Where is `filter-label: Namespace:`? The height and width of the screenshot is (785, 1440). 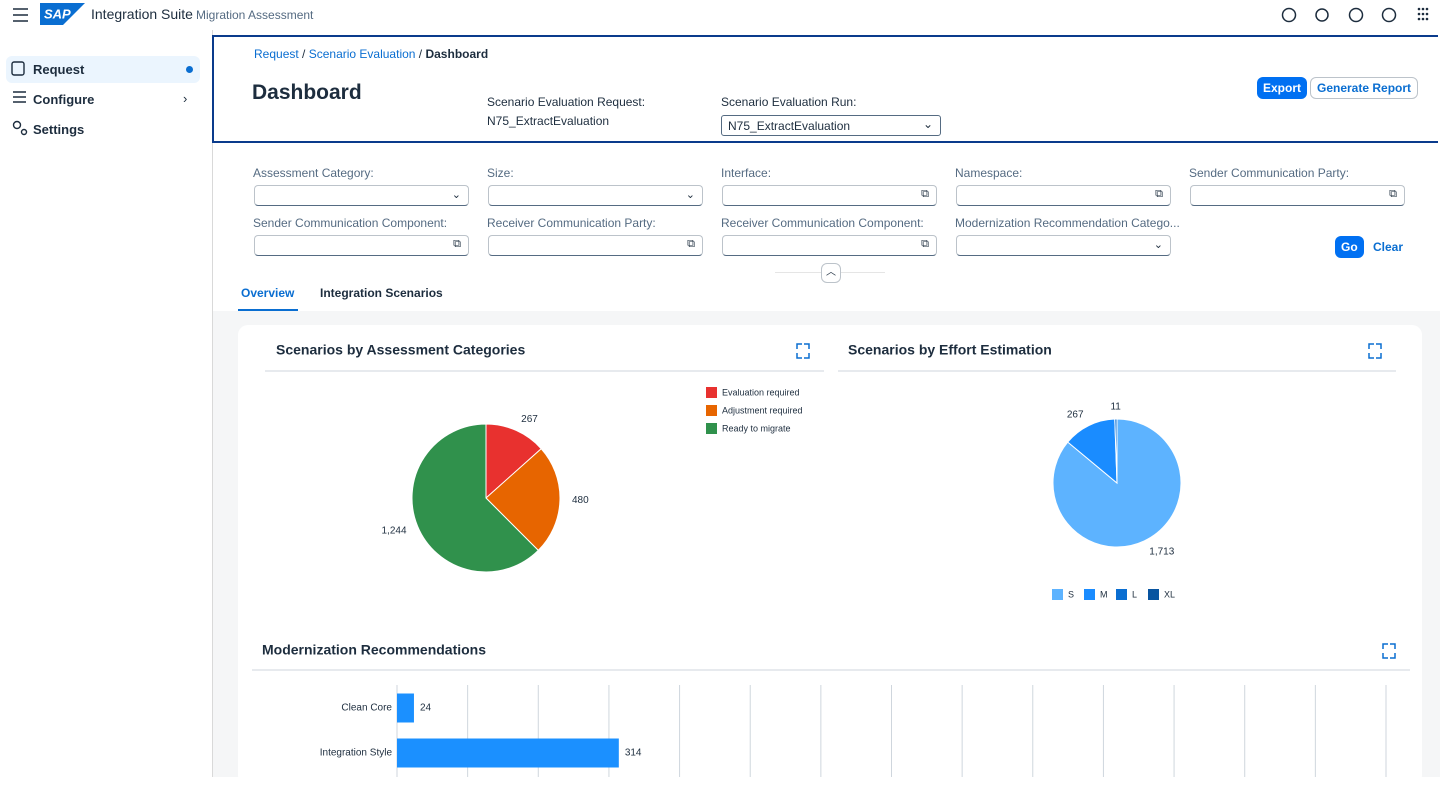 filter-label: Namespace: is located at coordinates (989, 173).